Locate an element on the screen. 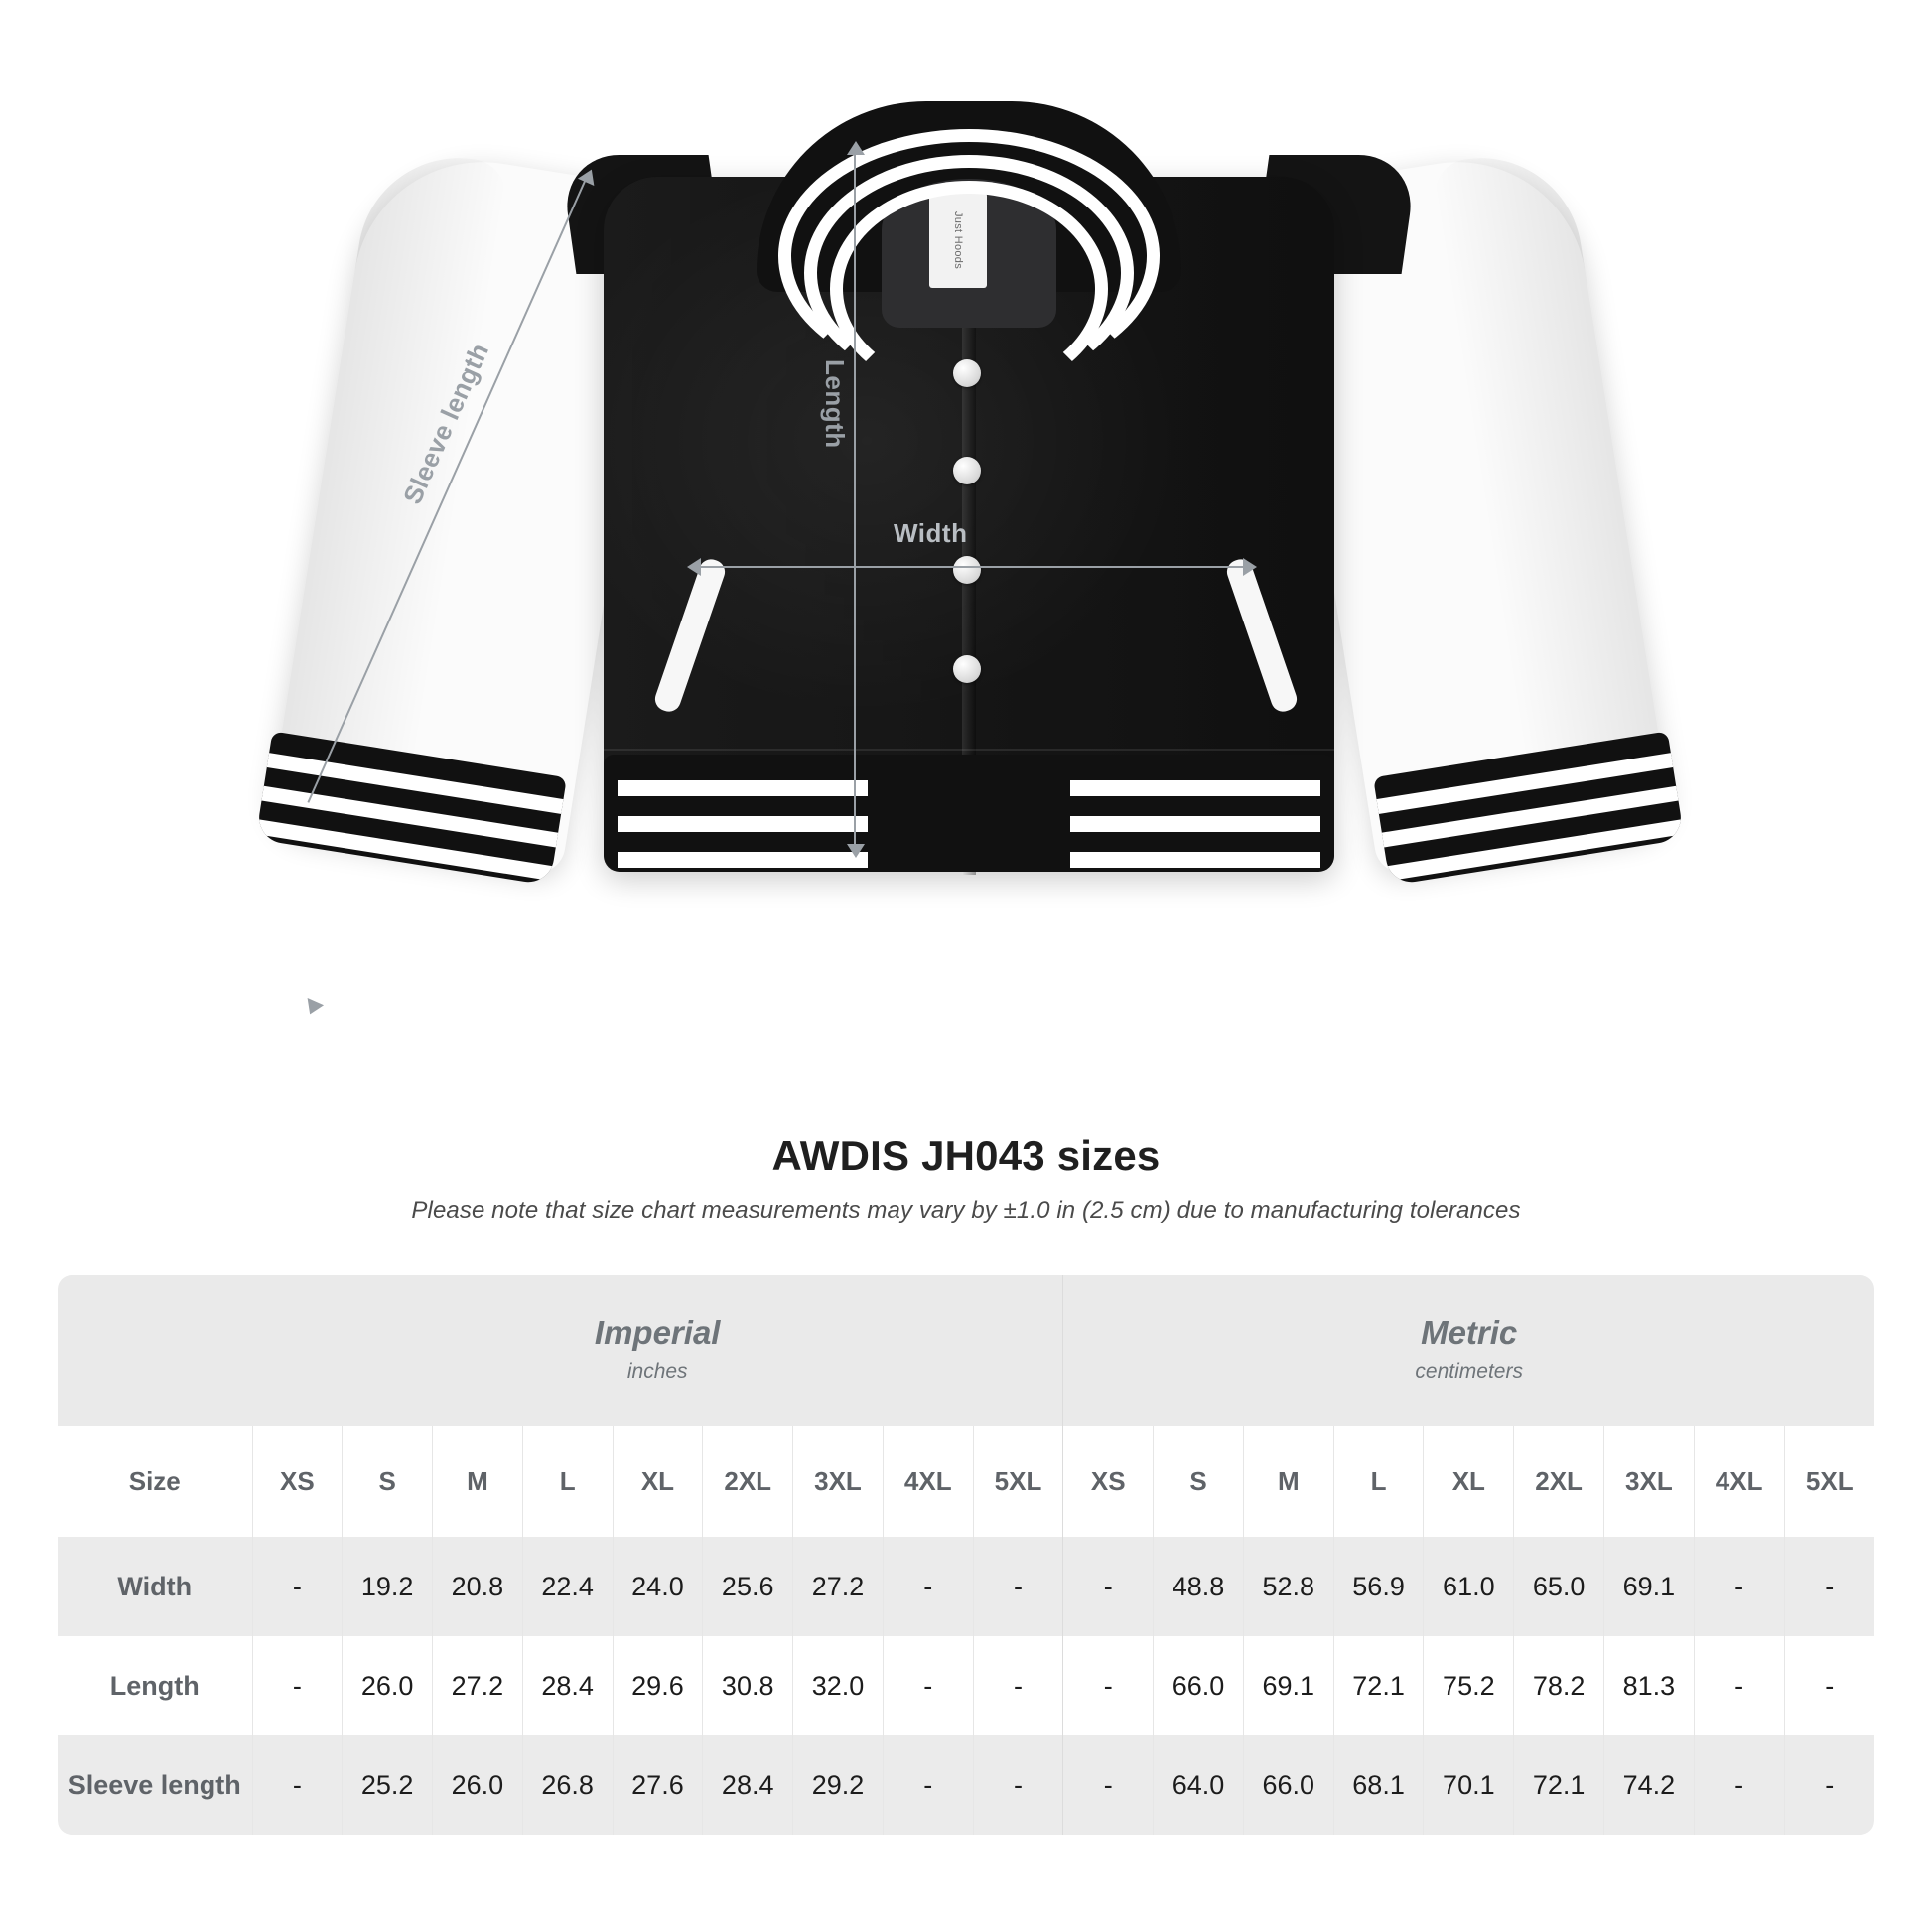  measurement-cell: 68.1 is located at coordinates (1378, 1785).